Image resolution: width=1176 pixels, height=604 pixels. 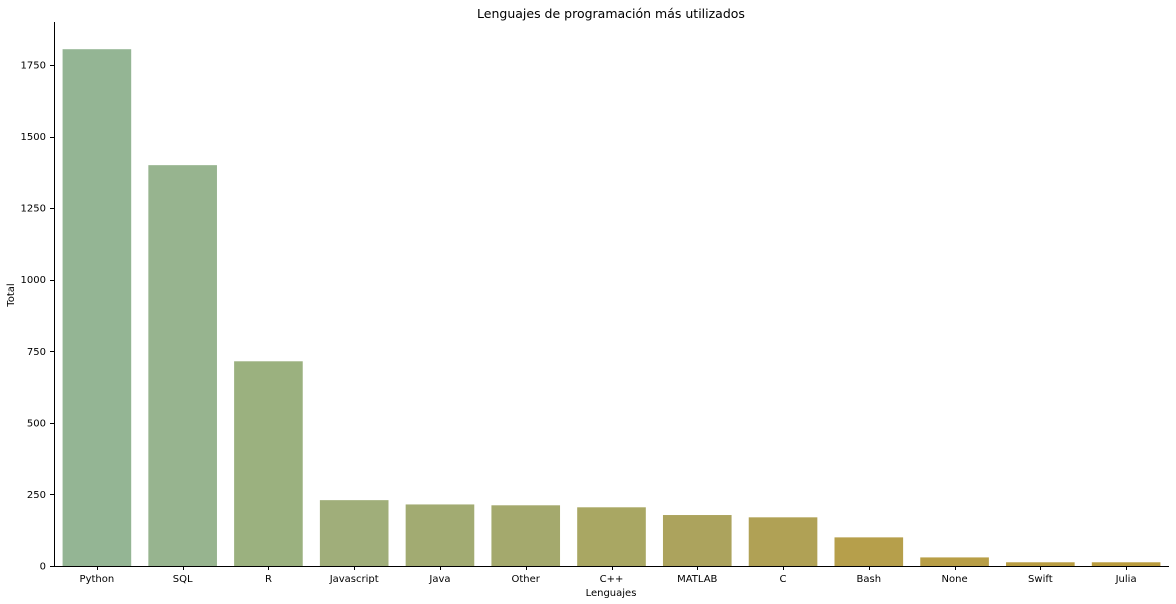 I want to click on bar-none, so click(x=954, y=561).